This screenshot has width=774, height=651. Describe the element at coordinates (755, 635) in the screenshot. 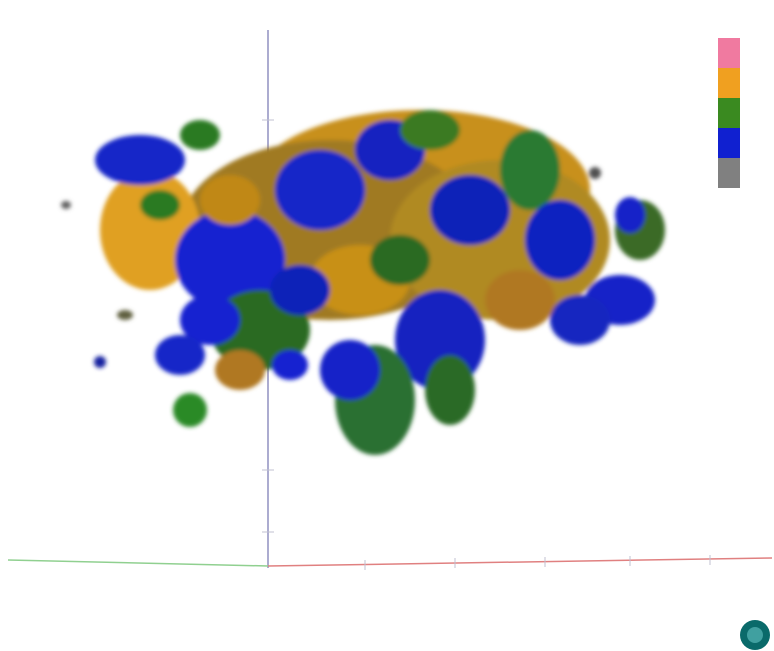

I see `view-widget` at that location.